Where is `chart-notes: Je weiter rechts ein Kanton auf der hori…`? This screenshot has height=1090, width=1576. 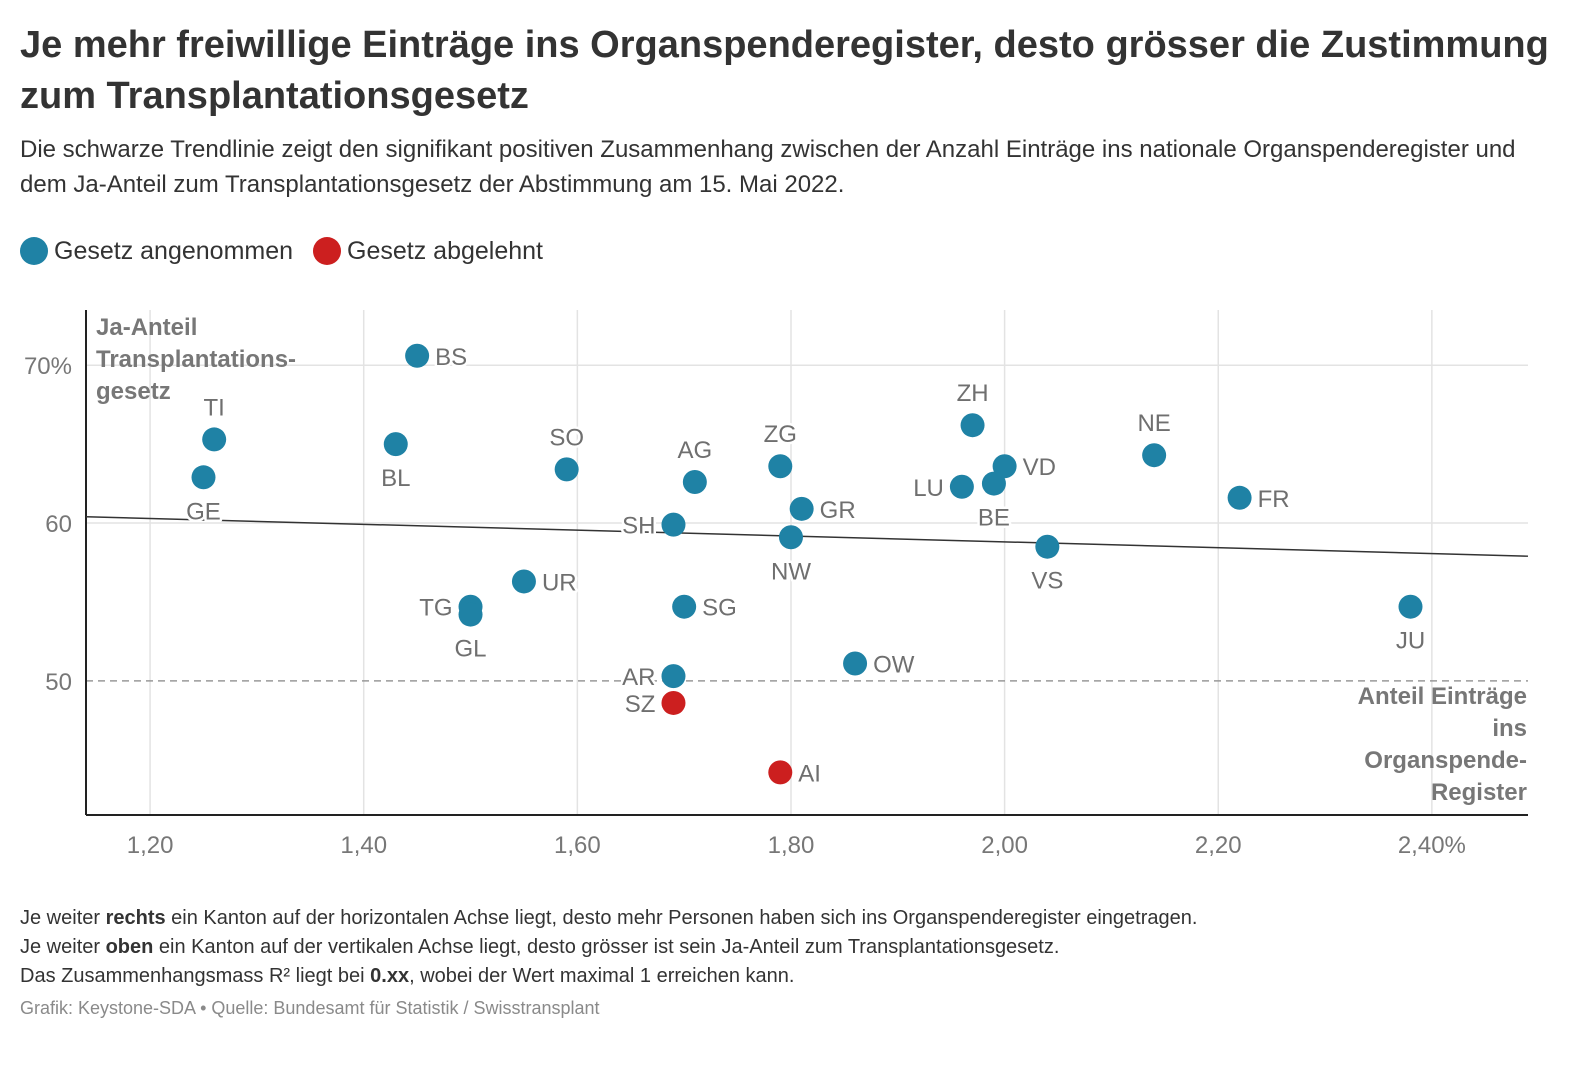
chart-notes: Je weiter rechts ein Kanton auf der hori… is located at coordinates (785, 947).